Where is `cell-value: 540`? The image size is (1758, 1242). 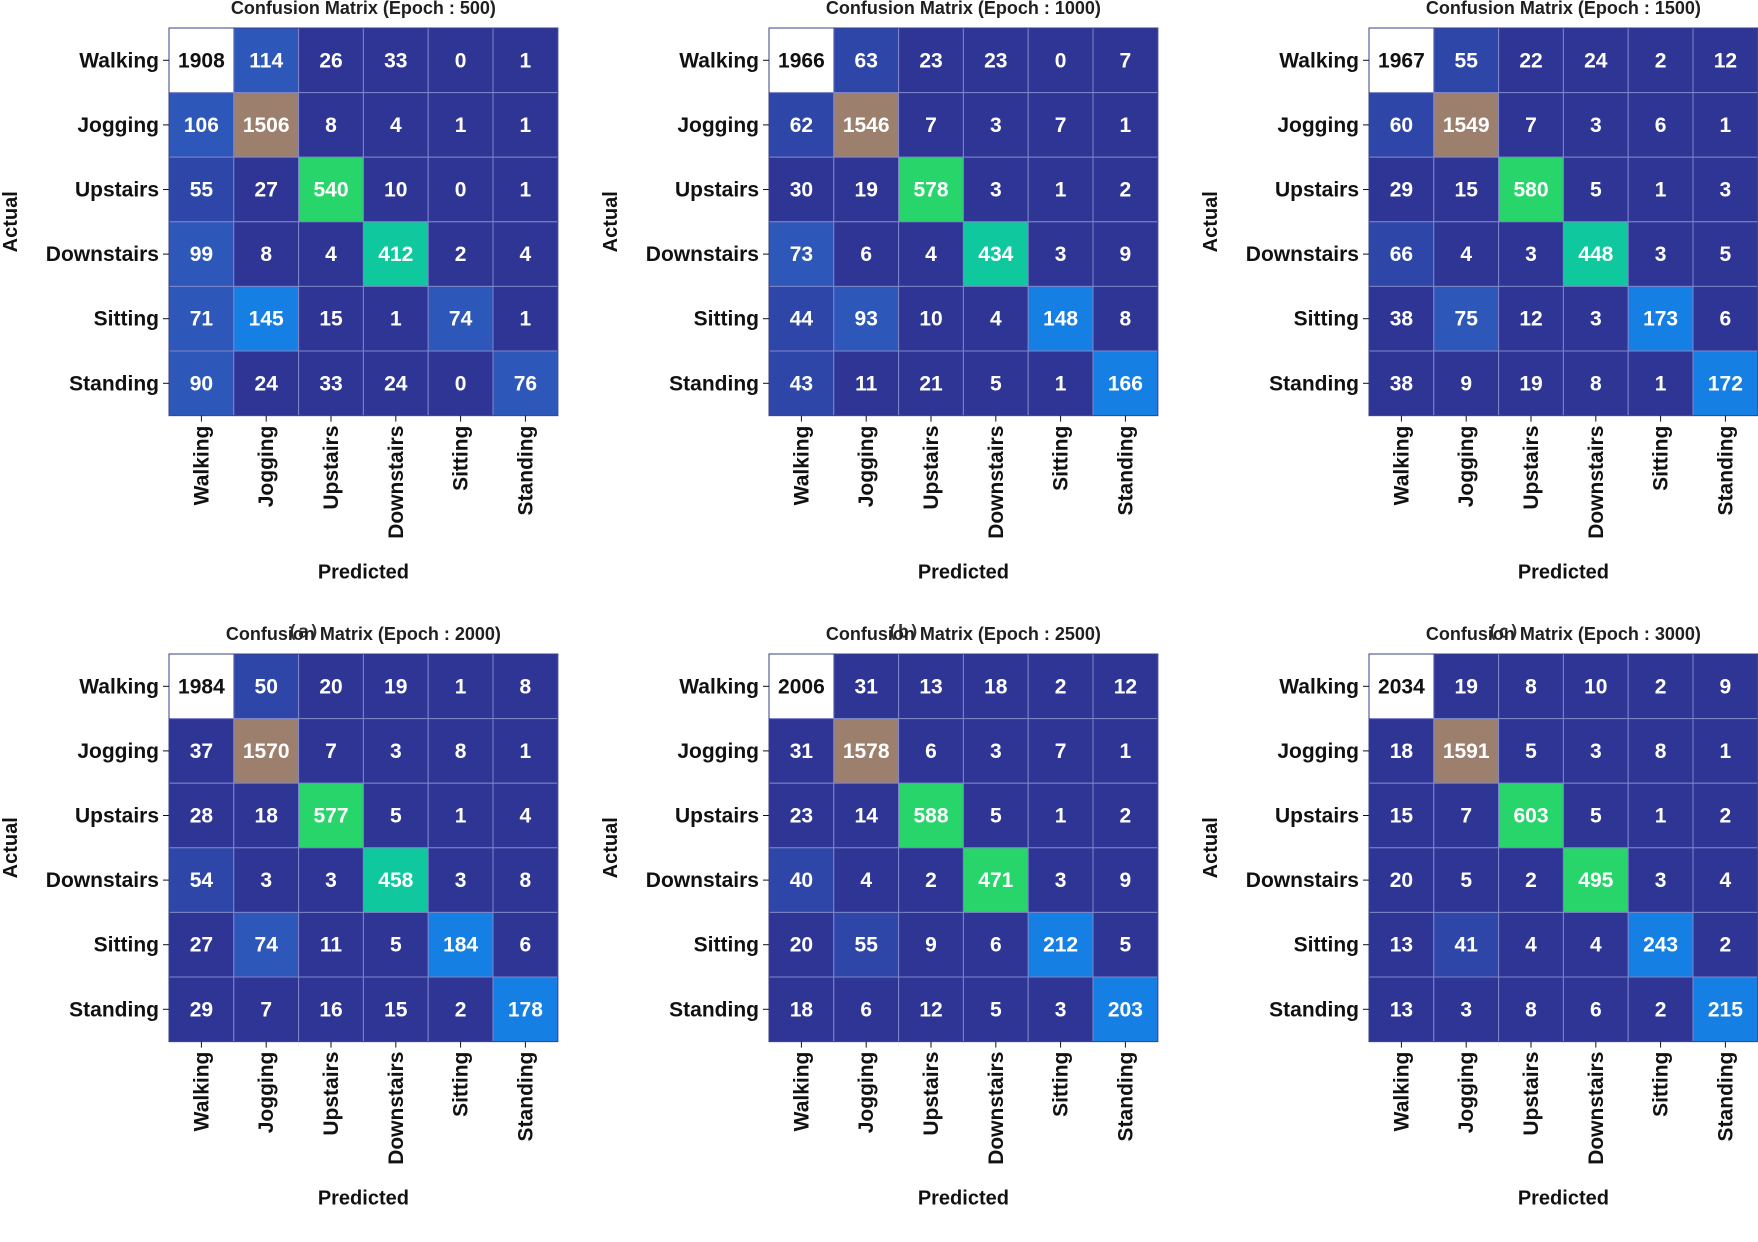
cell-value: 540 is located at coordinates (330, 190).